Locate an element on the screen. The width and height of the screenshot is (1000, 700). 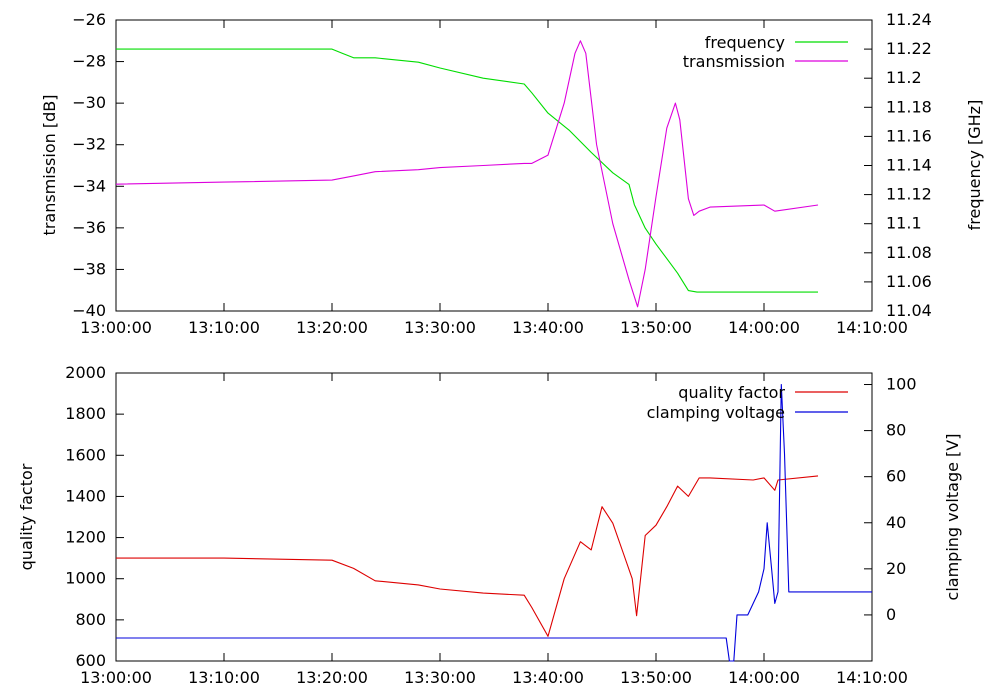
legend-label-clamping-voltage: clamping voltage is located at coordinates (716, 412).